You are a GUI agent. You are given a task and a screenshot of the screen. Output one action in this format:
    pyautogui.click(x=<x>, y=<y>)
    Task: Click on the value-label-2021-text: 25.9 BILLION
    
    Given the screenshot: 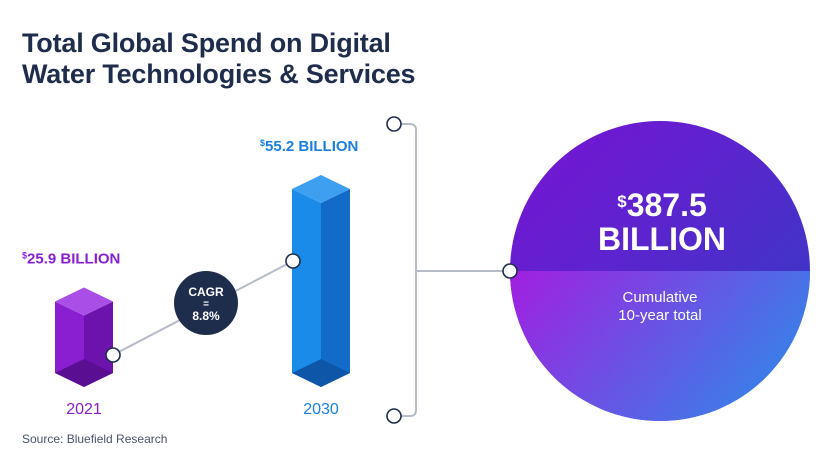 What is the action you would take?
    pyautogui.click(x=73, y=259)
    